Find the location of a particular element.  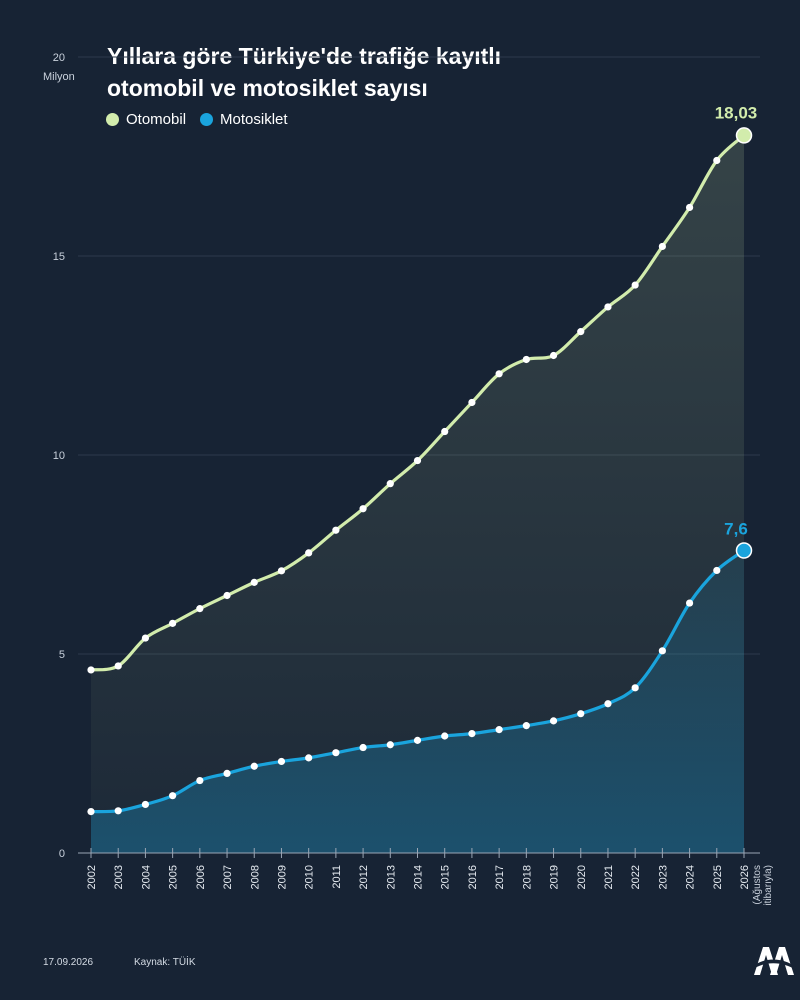

x-tick-label-2011: 2011 is located at coordinates (337, 877).